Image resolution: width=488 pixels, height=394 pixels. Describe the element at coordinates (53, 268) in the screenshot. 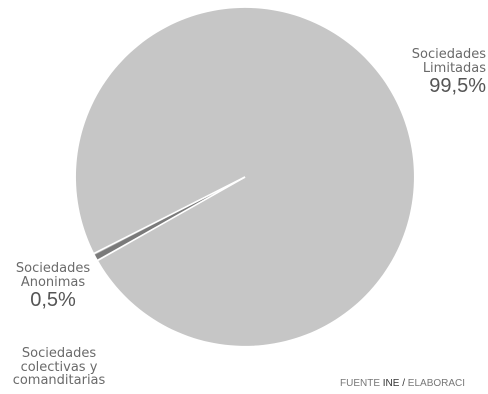

I see `slice-name-anonimas-line-1: Sociedades` at that location.